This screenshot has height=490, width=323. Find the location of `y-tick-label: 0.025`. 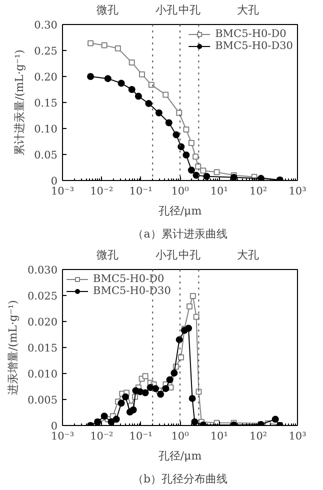

y-tick-label: 0.025 is located at coordinates (42, 296).